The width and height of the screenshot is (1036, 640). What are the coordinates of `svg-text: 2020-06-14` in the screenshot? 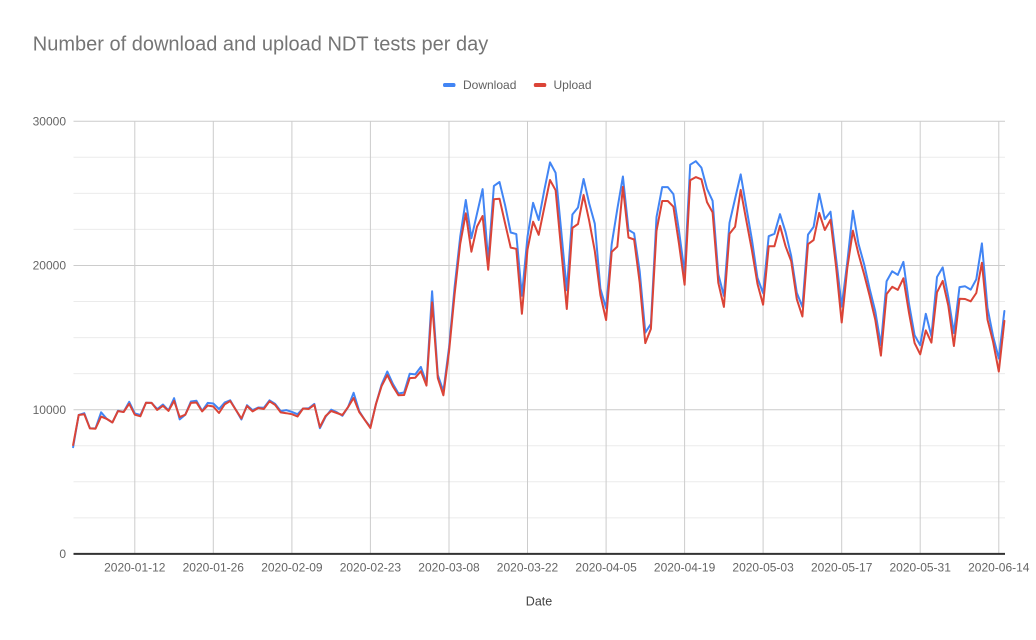 It's located at (999, 568).